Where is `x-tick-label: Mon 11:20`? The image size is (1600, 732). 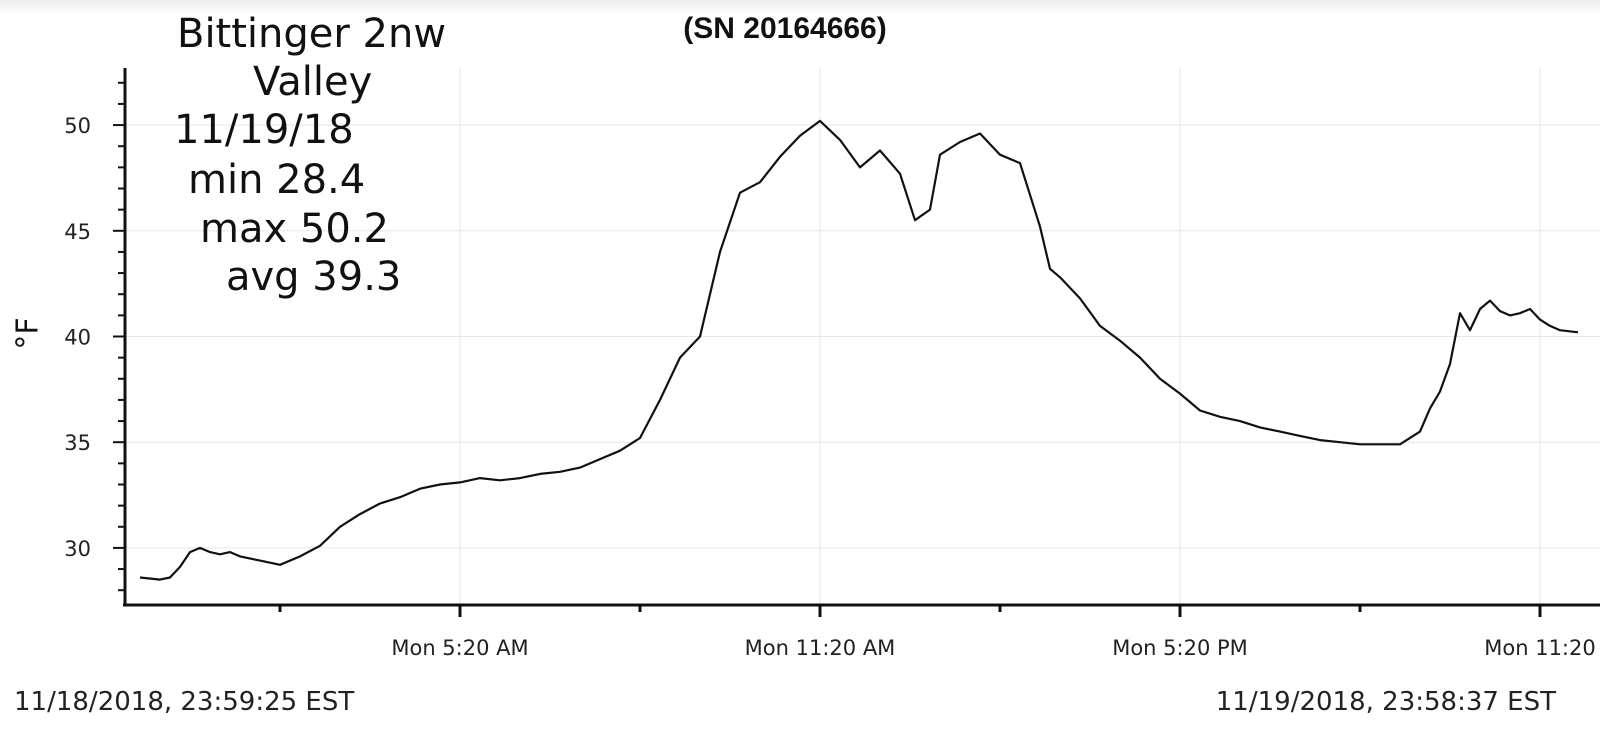
x-tick-label: Mon 11:20 is located at coordinates (1539, 648).